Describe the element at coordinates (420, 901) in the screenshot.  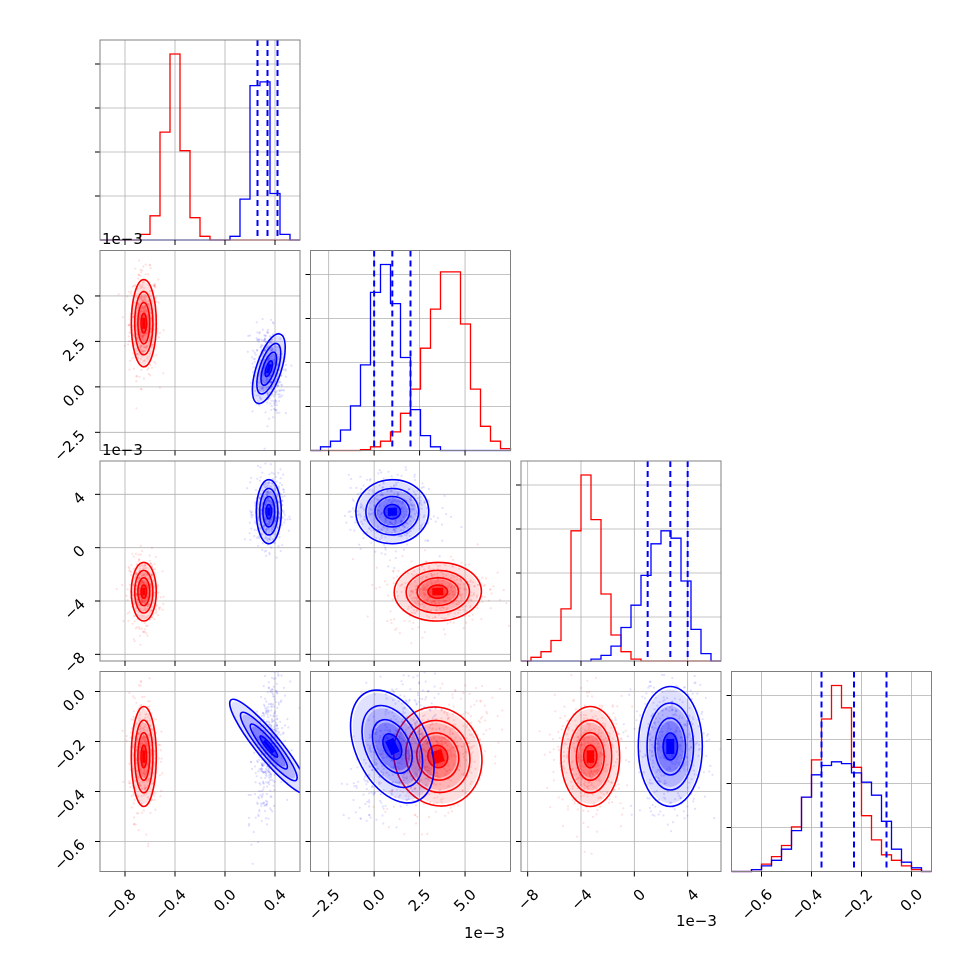
I see `x-tick-label: 2.5` at that location.